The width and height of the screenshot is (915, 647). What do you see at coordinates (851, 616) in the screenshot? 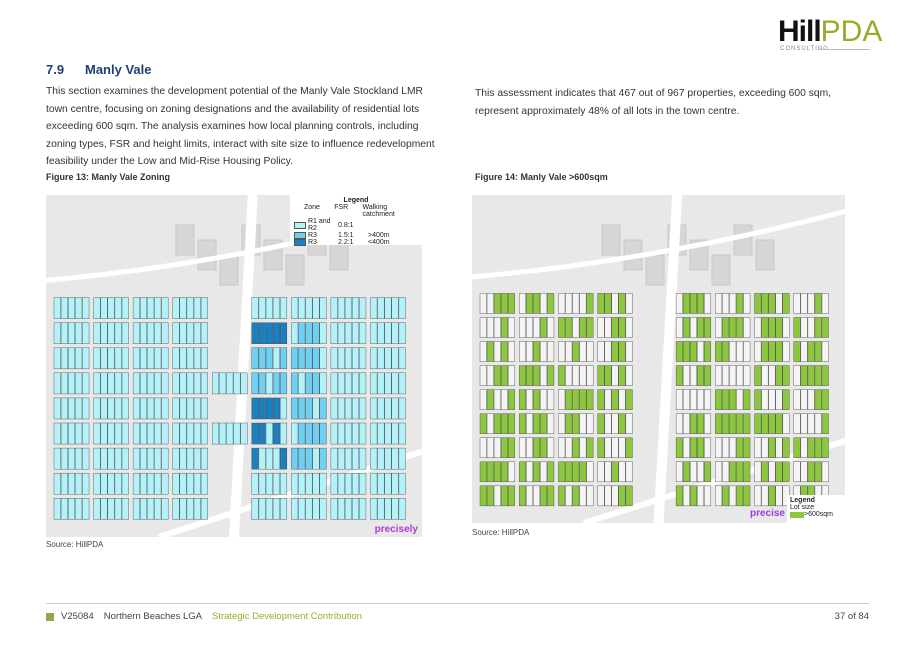
I see `page-number: 37 of 84` at bounding box center [851, 616].